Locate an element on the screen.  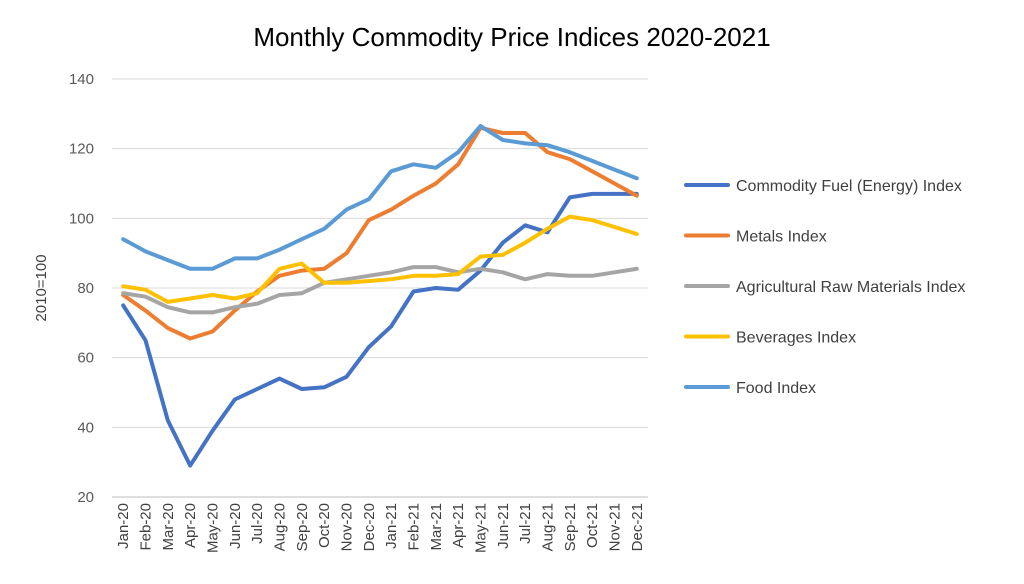
y-axis-ticks: 20 40 60 80 100 120 140 is located at coordinates (81, 288).